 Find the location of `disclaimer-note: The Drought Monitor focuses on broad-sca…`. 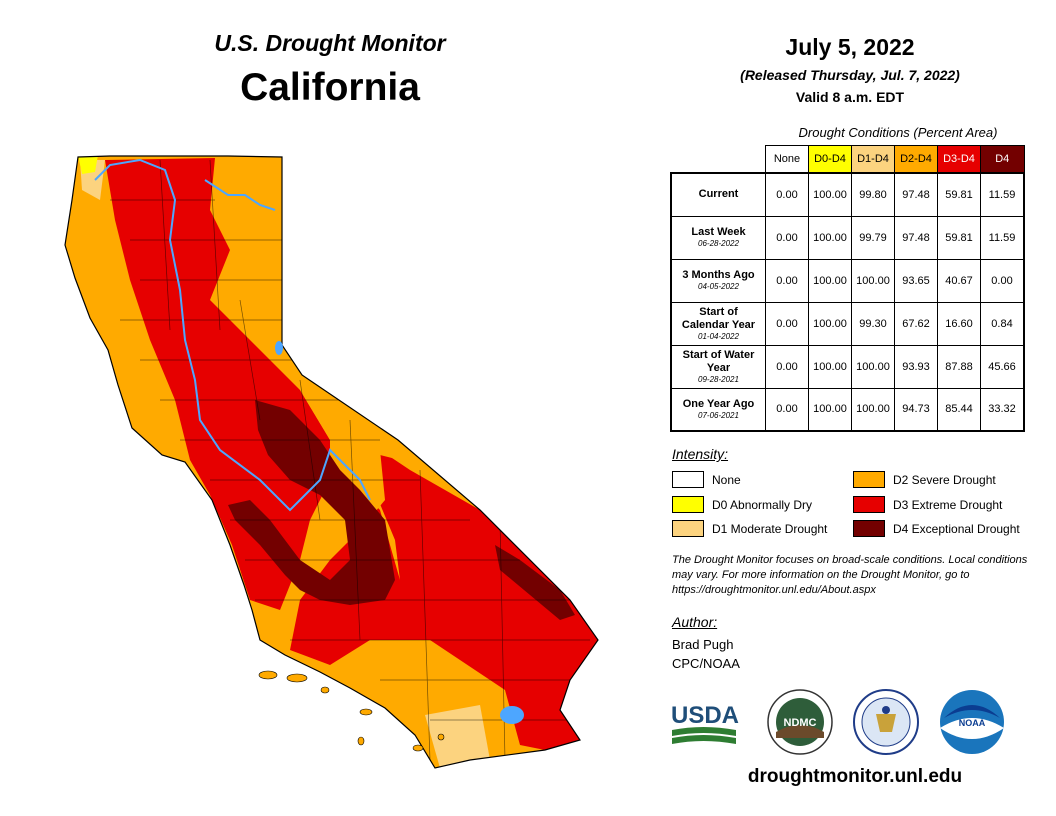

disclaimer-note: The Drought Monitor focuses on broad-sca… is located at coordinates (850, 575).